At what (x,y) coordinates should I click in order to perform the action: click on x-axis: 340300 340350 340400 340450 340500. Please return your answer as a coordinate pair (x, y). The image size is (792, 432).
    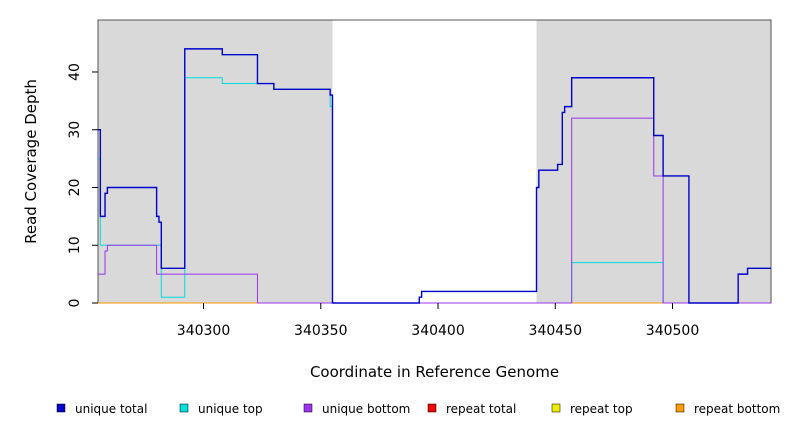
    Looking at the image, I should click on (438, 321).